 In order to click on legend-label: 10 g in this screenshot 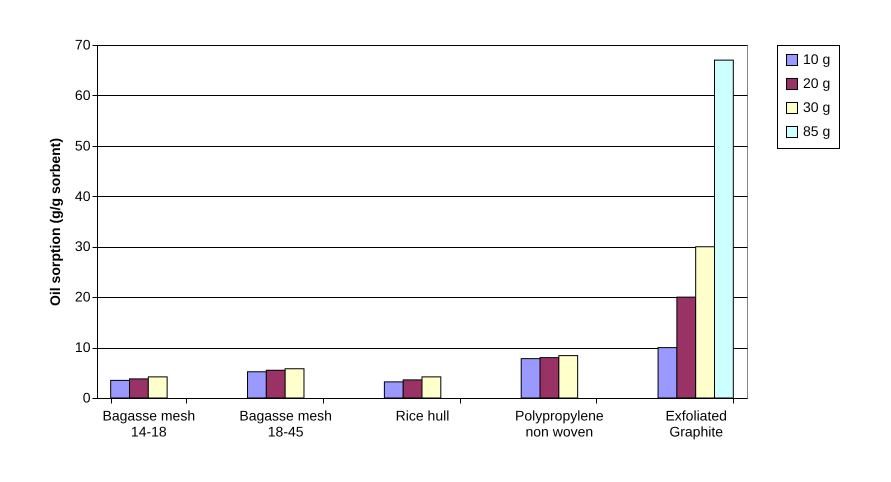, I will do `click(816, 59)`.